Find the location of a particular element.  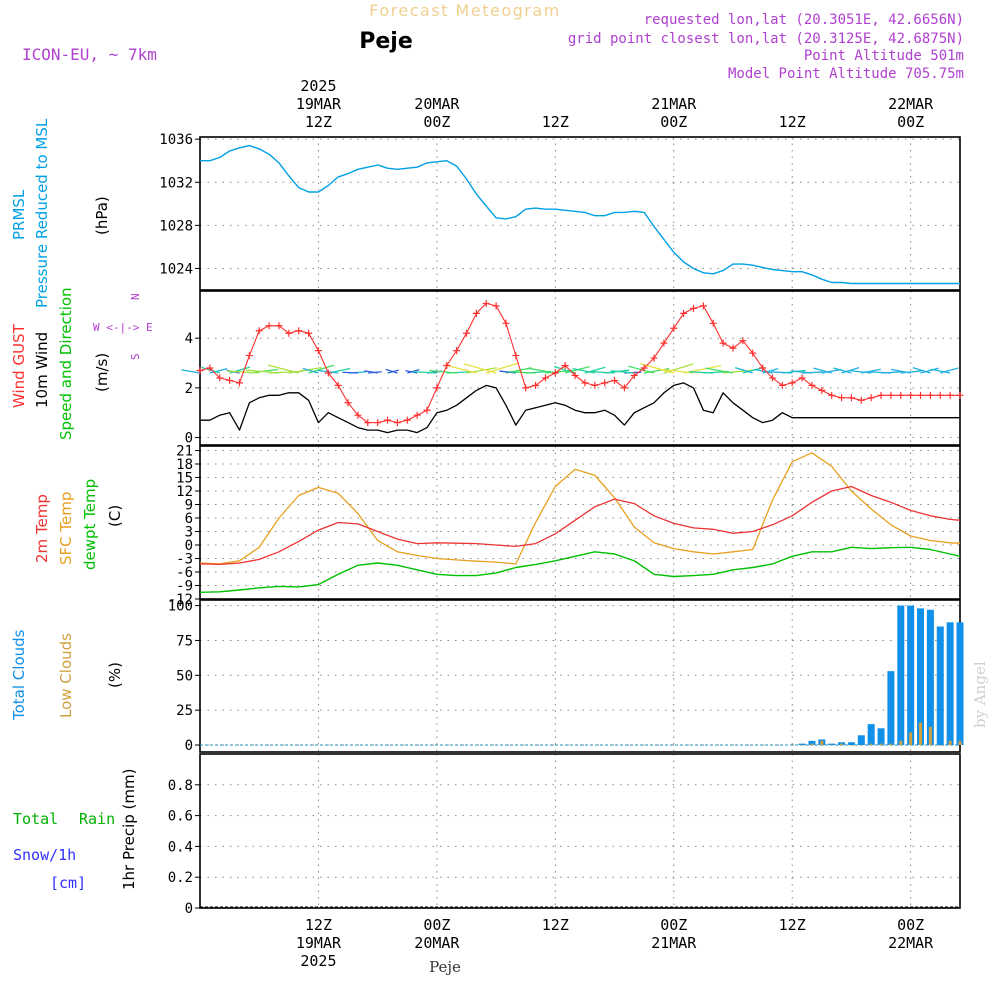

time-label-top: 2025 is located at coordinates (318, 86).